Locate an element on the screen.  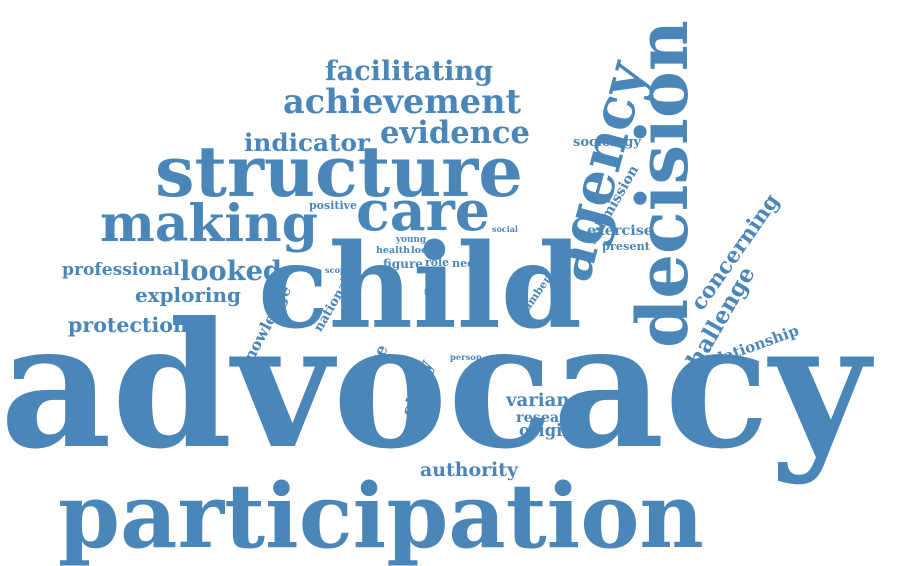
word-protection: protection is located at coordinates (128, 325).